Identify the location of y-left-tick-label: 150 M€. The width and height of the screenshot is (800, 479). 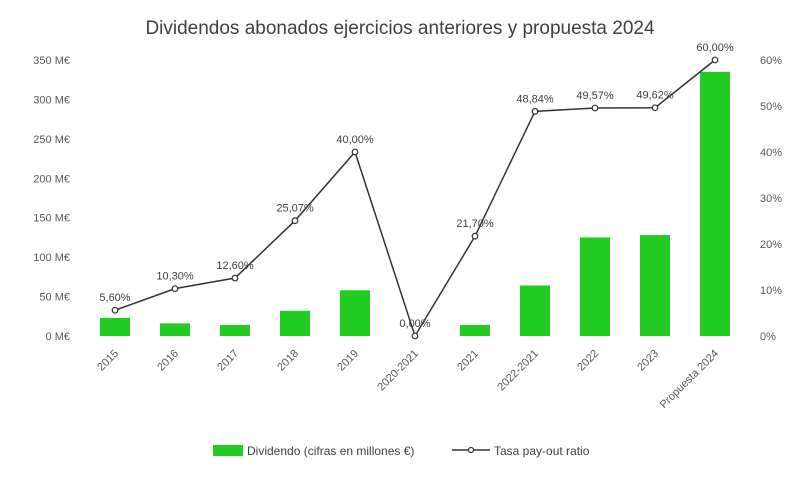
(51, 219).